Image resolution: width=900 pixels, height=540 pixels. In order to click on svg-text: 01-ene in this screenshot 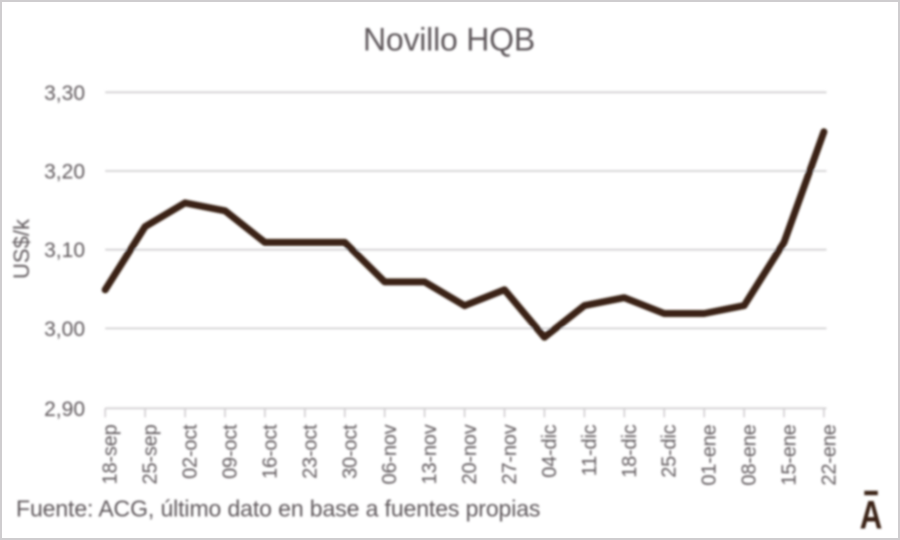, I will do `click(710, 454)`.